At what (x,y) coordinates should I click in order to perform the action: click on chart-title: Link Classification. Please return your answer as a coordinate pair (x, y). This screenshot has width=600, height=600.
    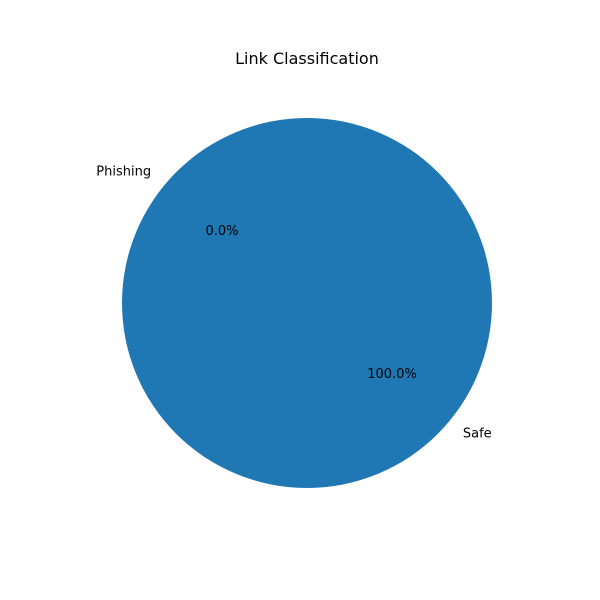
    Looking at the image, I should click on (307, 58).